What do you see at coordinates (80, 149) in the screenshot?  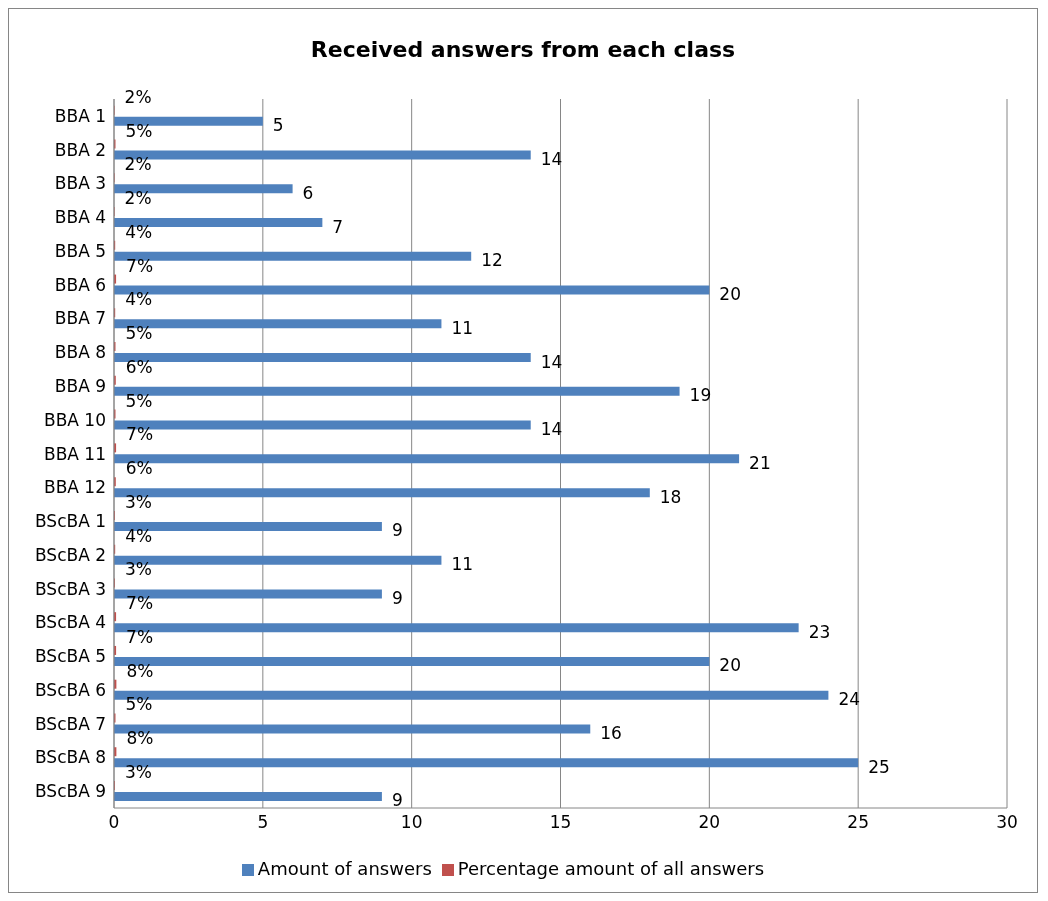 I see `y-tick-label: BBA 2` at bounding box center [80, 149].